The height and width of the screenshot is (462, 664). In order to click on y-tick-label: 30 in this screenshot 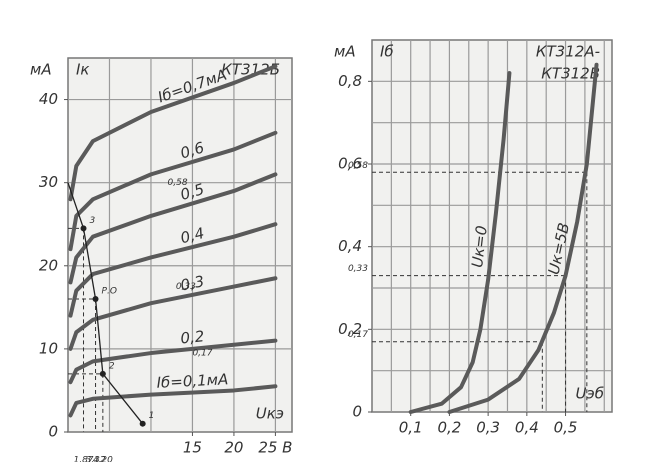, I will do `click(48, 182)`.